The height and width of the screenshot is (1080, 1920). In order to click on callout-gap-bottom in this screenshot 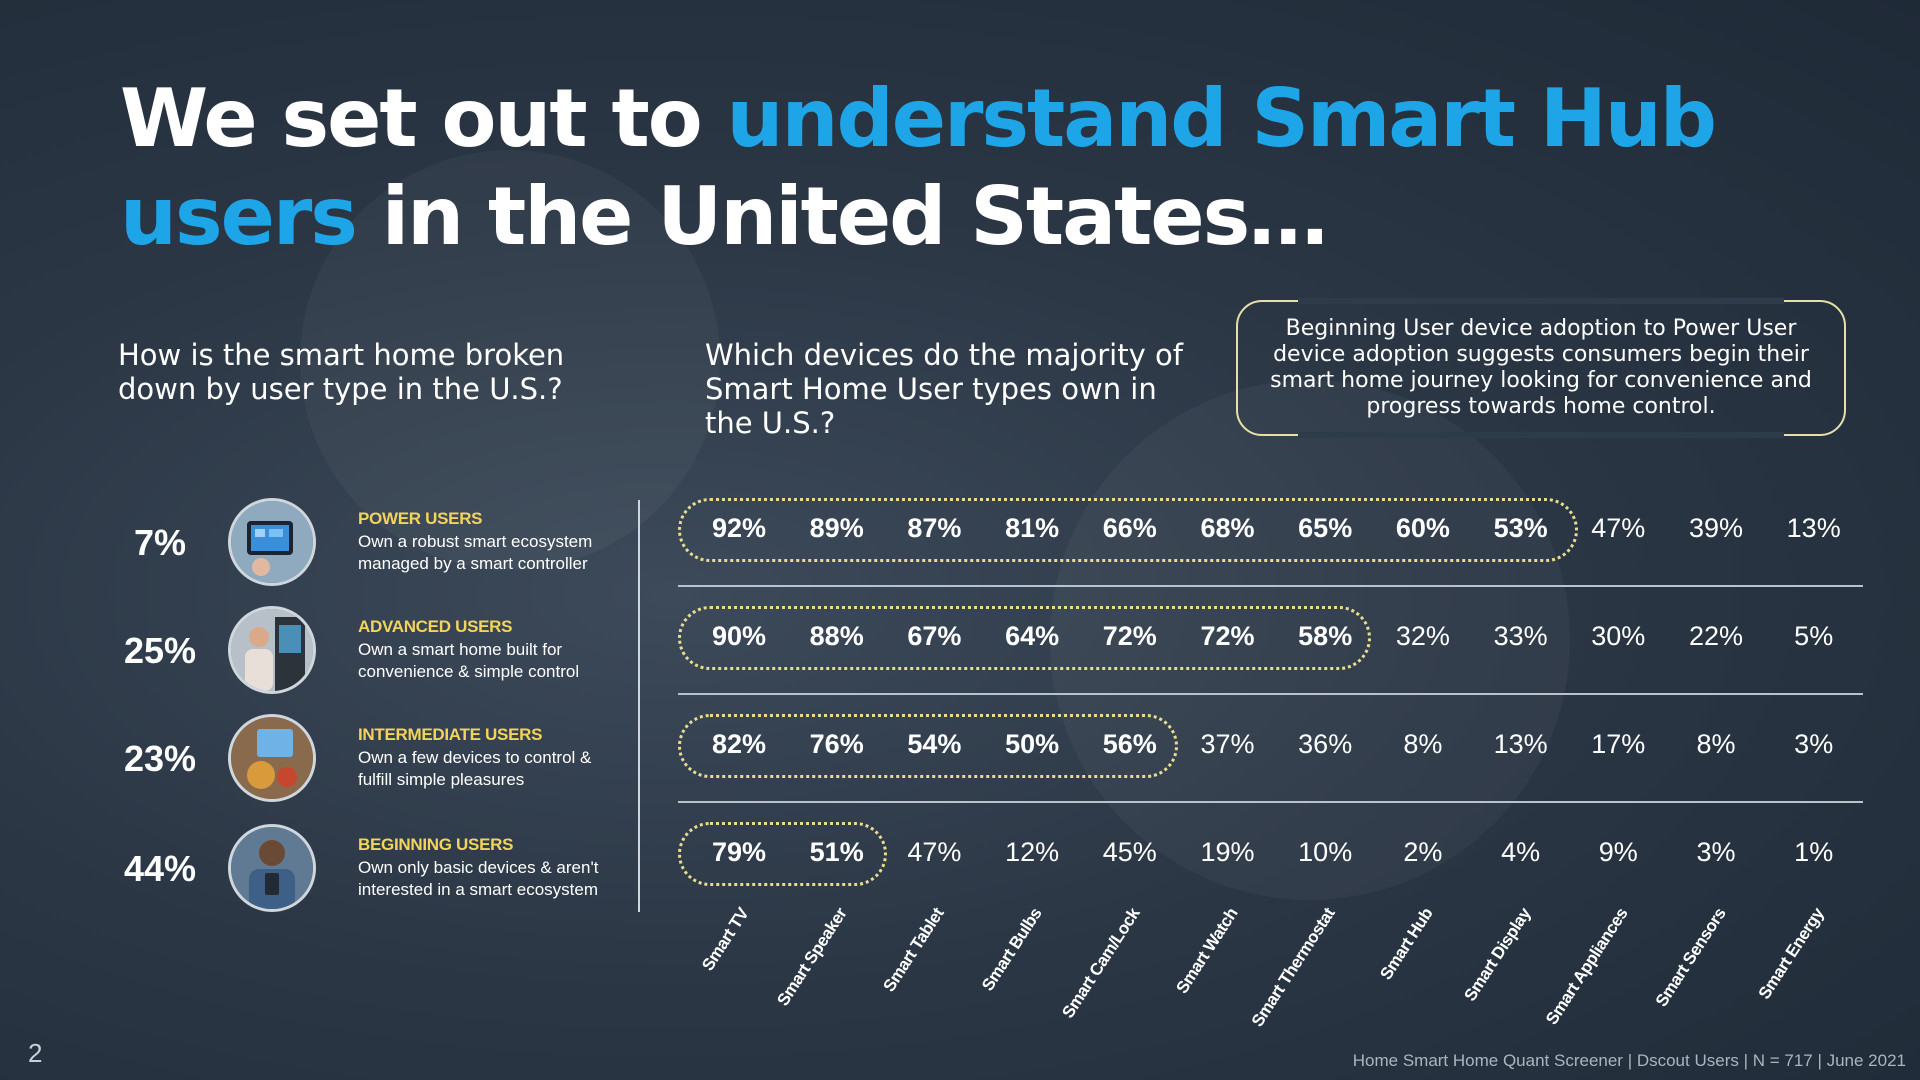, I will do `click(1541, 435)`.